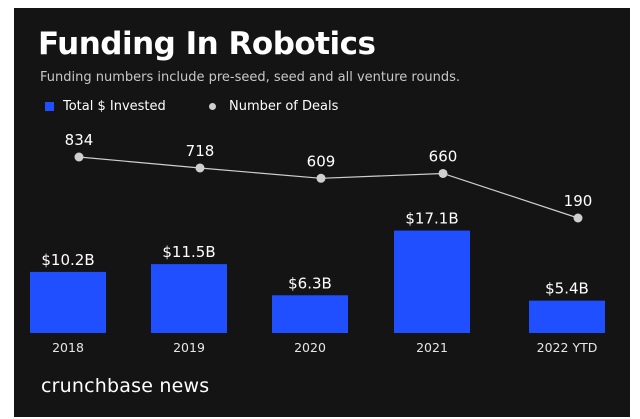  Describe the element at coordinates (431, 219) in the screenshot. I see `bar-value-label: $17.1B` at that location.